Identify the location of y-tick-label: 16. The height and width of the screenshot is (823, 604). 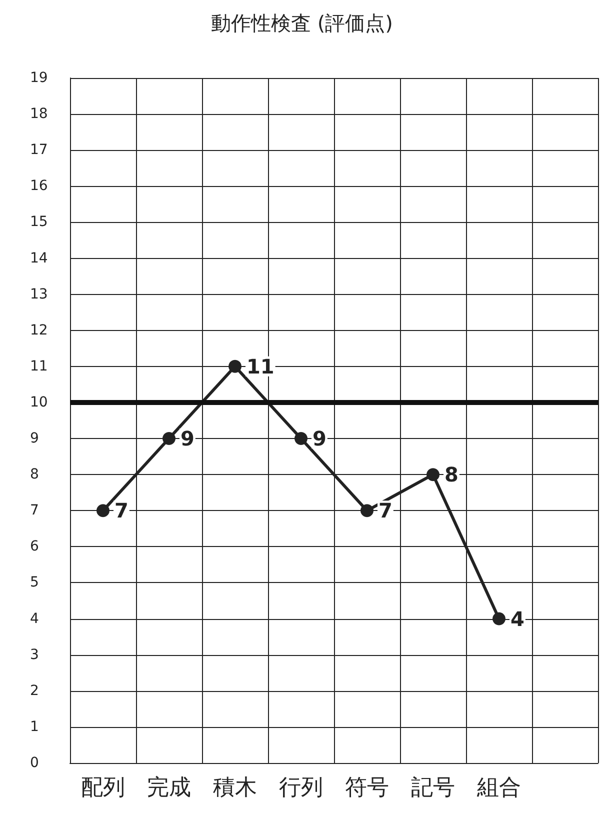
(39, 186).